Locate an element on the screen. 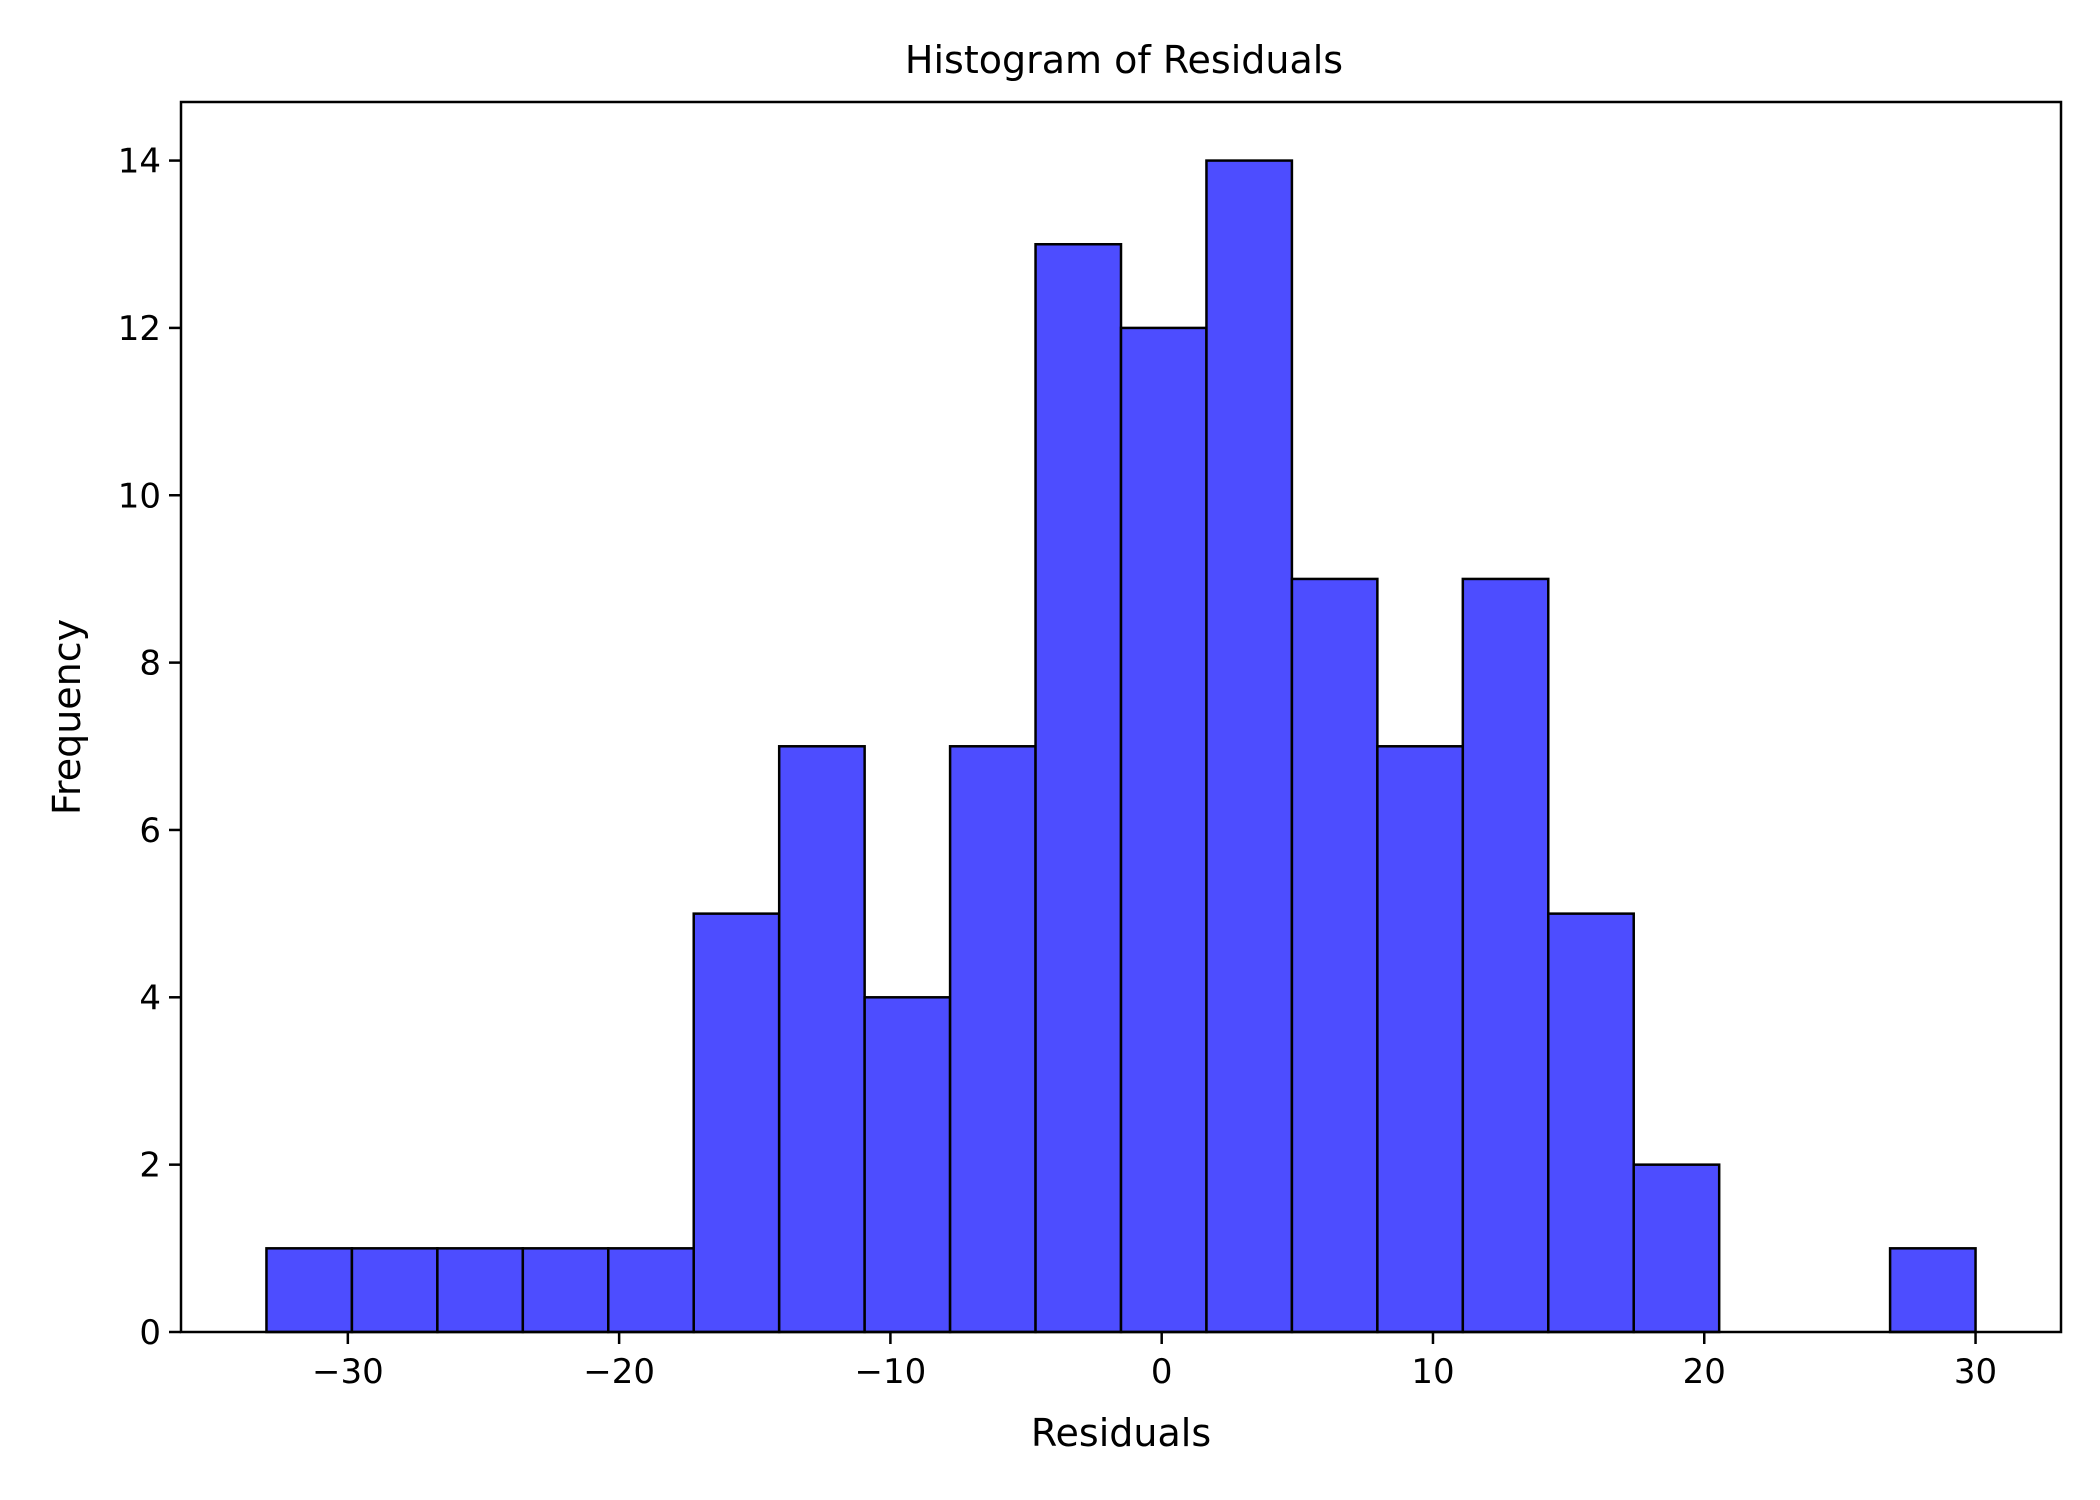  y-tick-label: 8 is located at coordinates (150, 664).